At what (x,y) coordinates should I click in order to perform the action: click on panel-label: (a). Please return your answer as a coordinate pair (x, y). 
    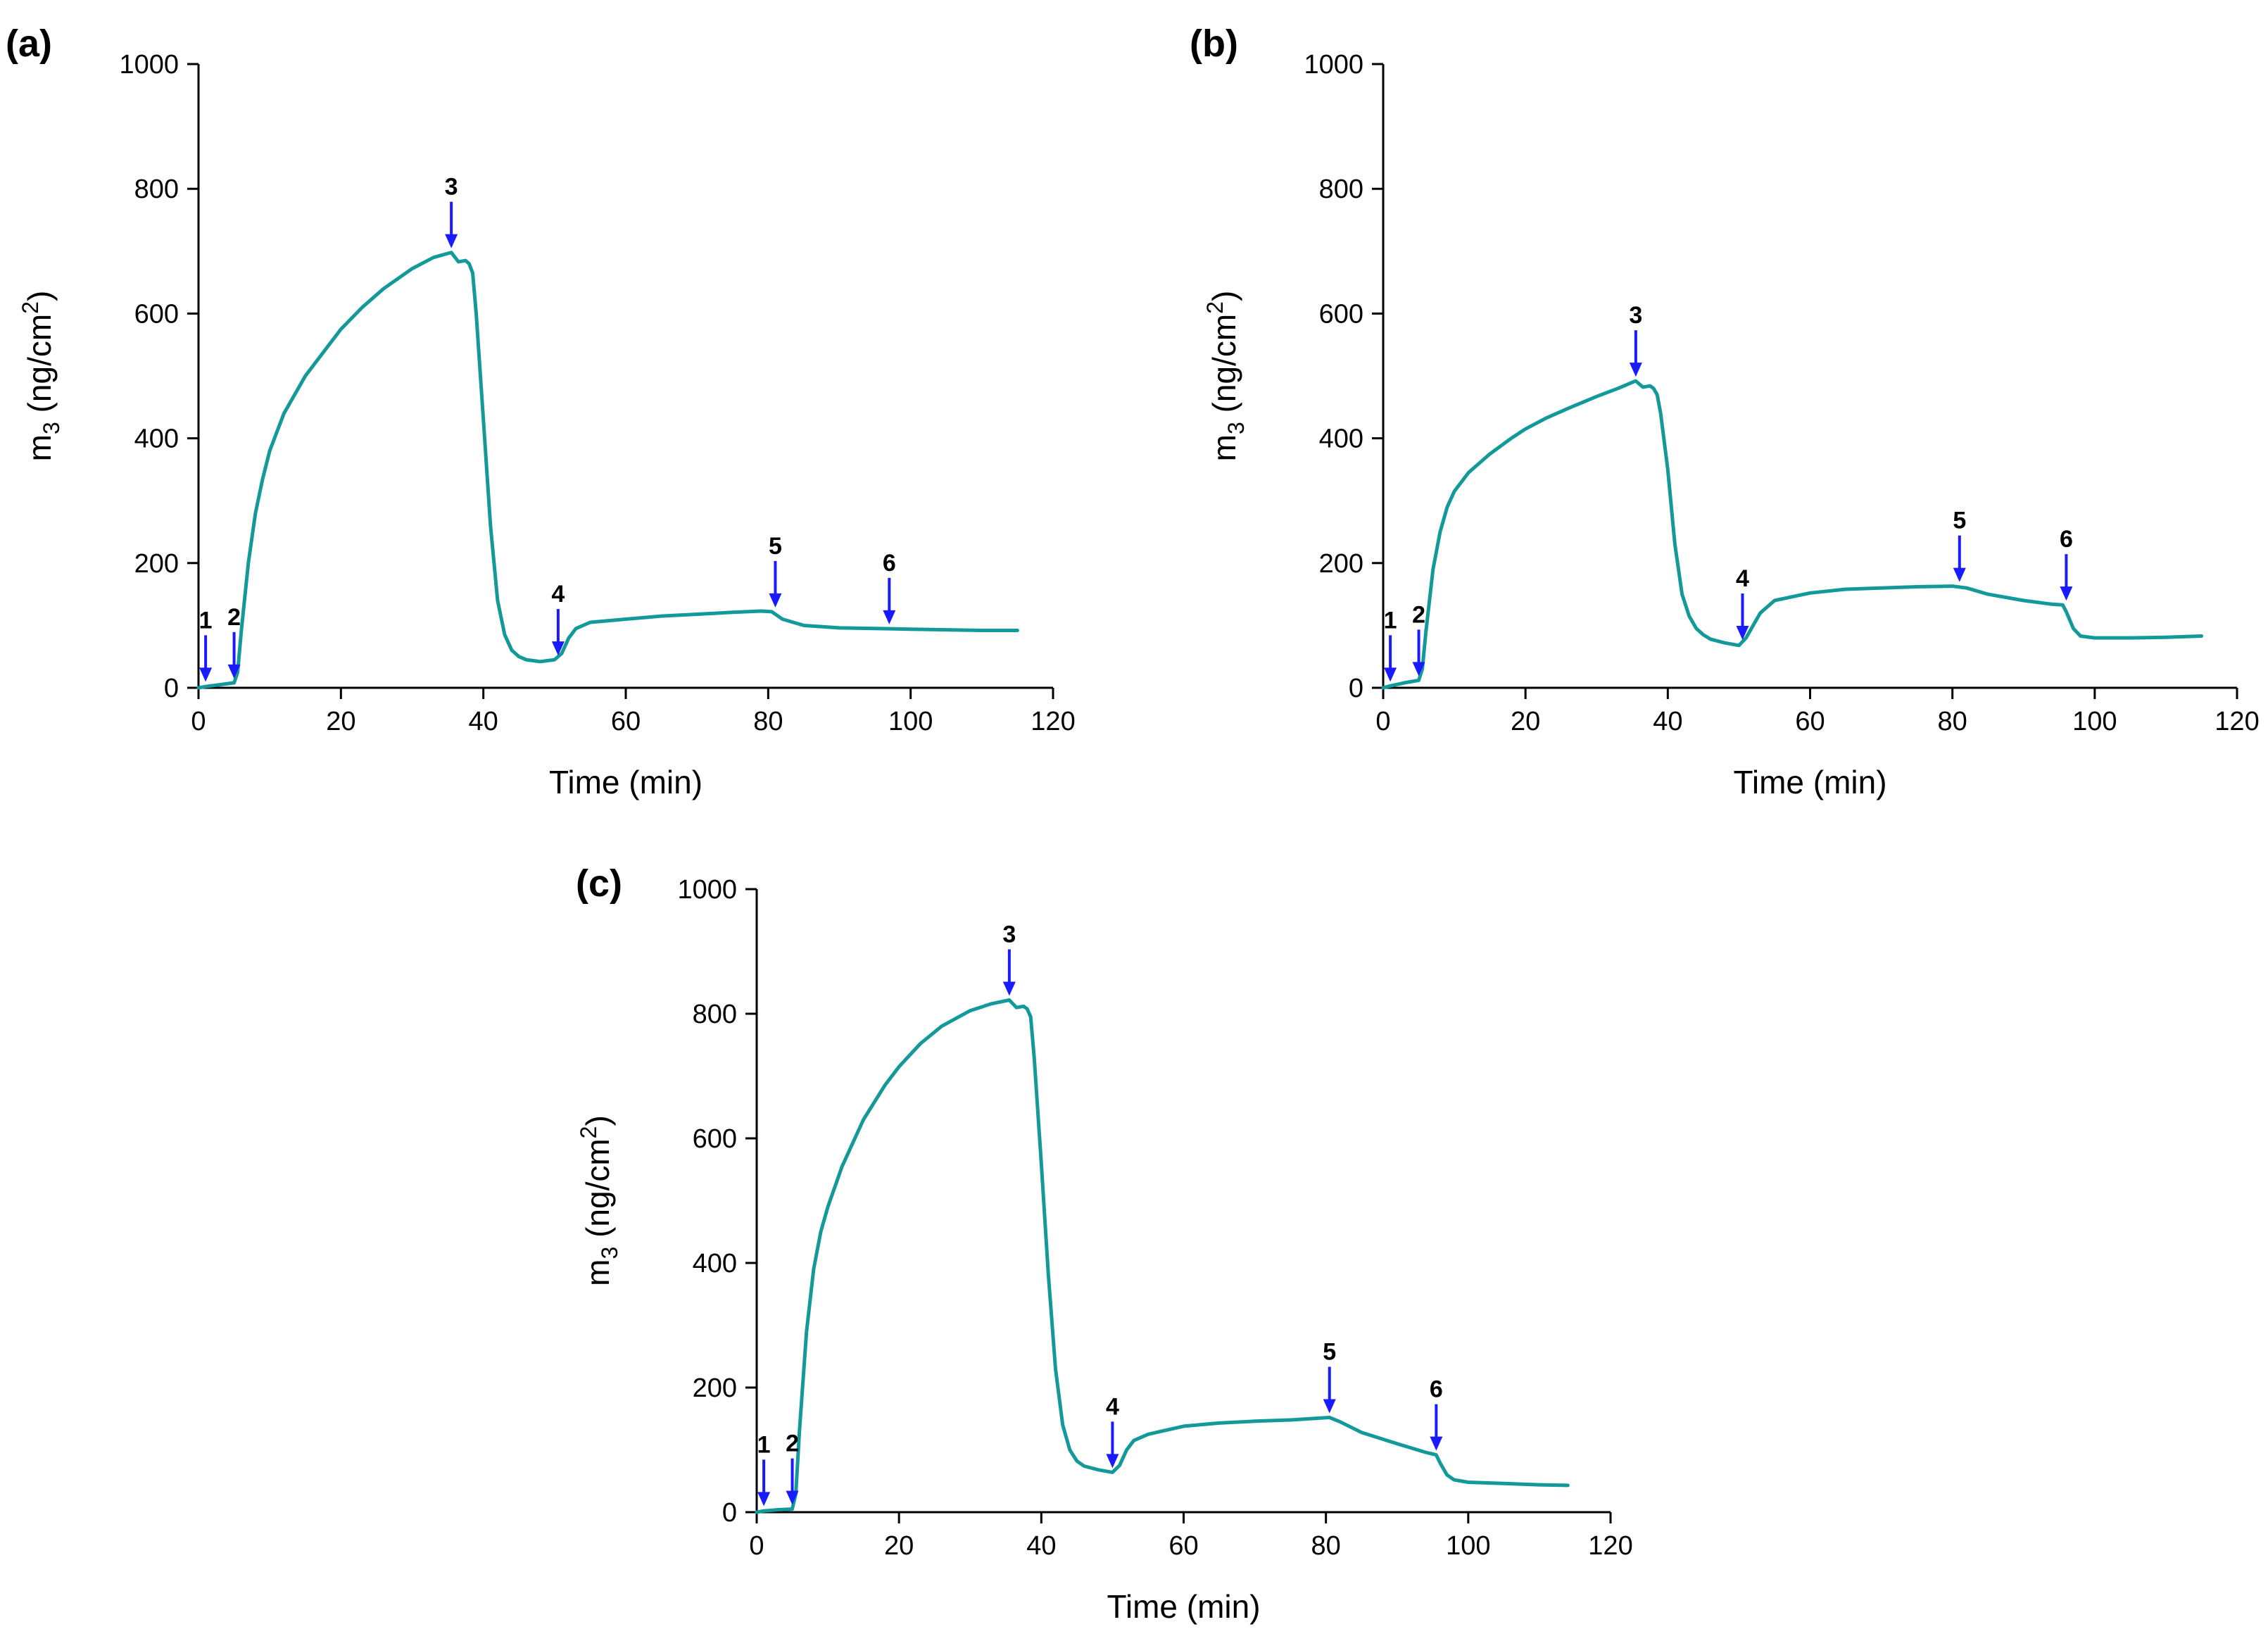
    Looking at the image, I should click on (29, 44).